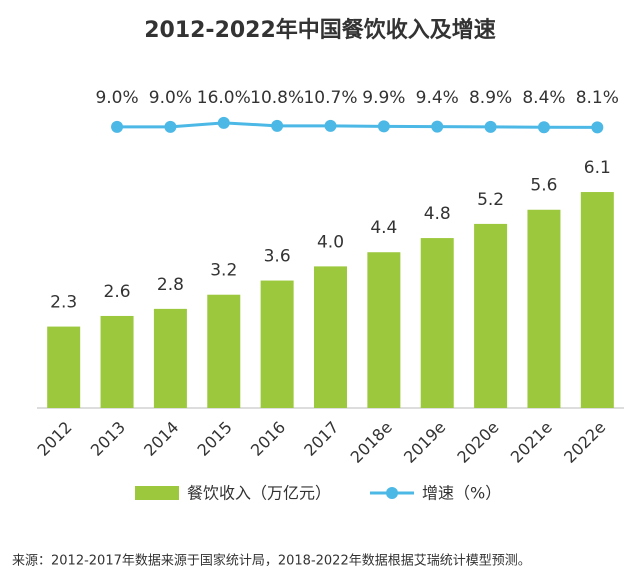 This screenshot has height=578, width=640. Describe the element at coordinates (320, 30) in the screenshot. I see `chart-title: 2012-2022年中国餐饮收入及增速` at that location.